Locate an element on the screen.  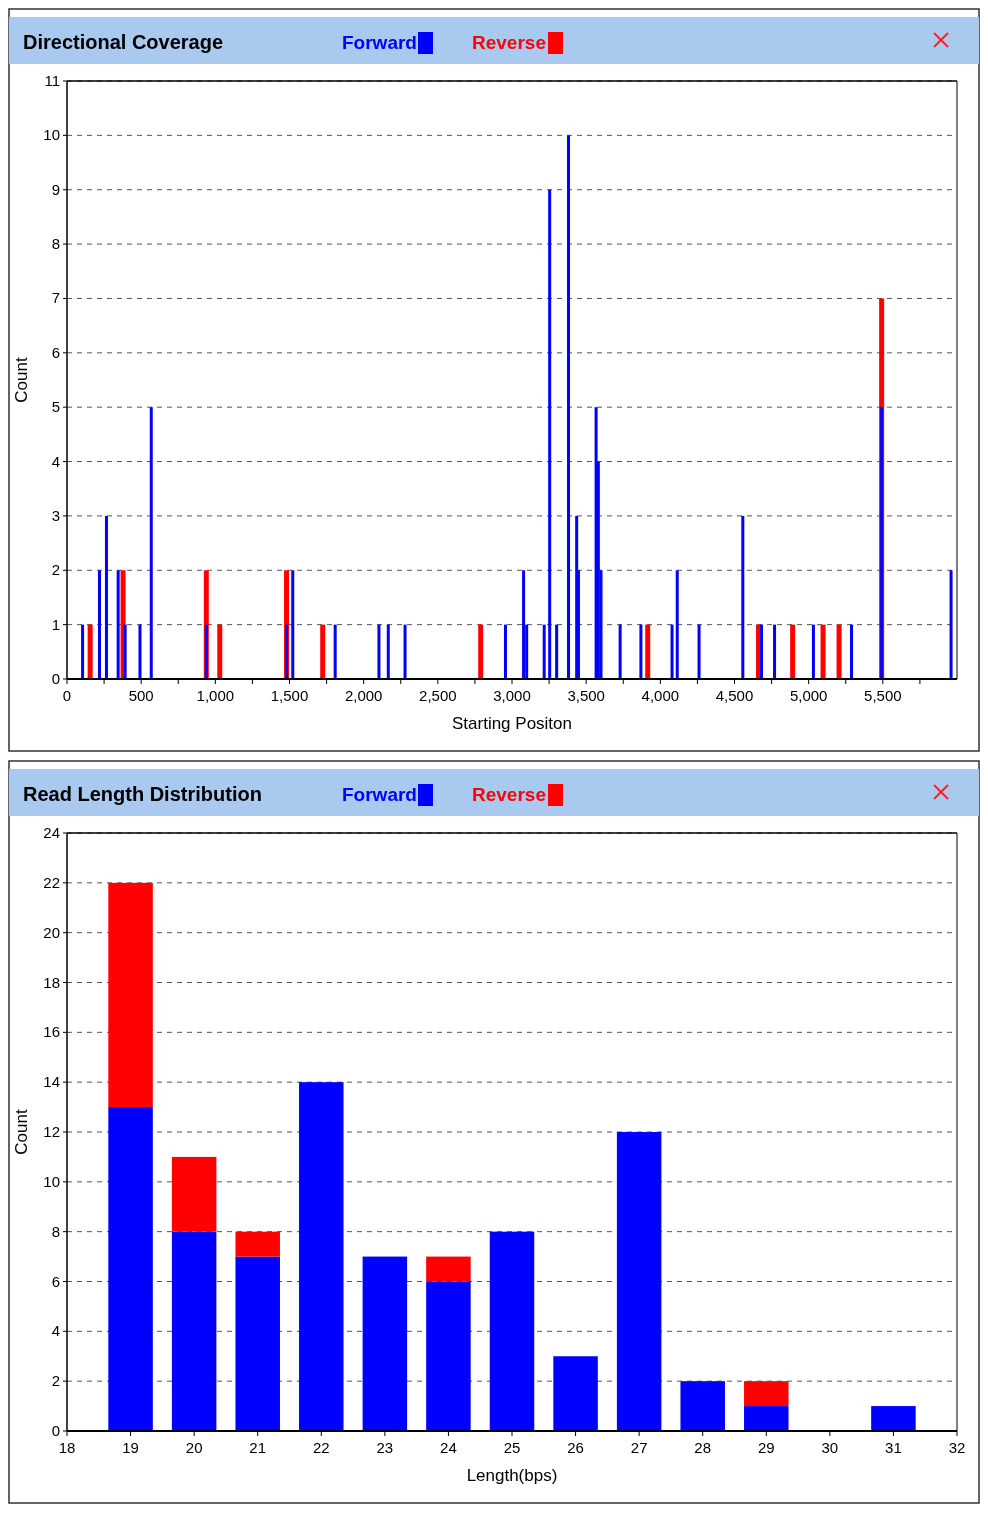
x-tick-label: 19 is located at coordinates (130, 1447).